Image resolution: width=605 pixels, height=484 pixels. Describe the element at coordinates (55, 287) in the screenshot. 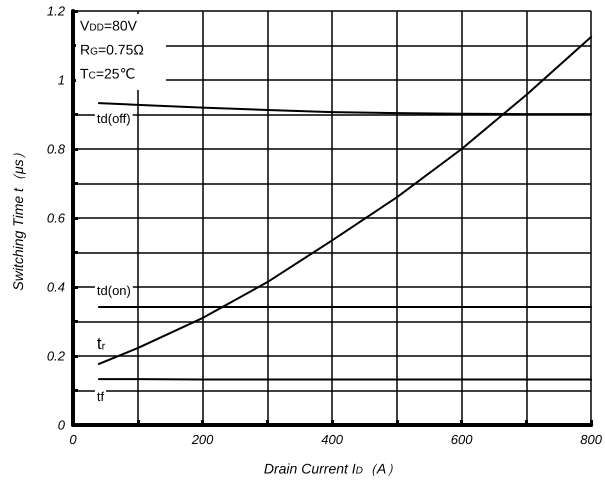

I see `y-tick-label: 0.4` at that location.